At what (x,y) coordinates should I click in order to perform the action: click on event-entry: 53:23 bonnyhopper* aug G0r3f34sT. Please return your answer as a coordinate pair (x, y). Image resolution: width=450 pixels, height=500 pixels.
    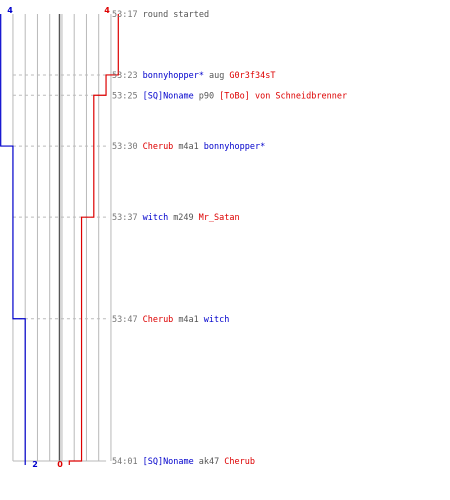
    Looking at the image, I should click on (193, 76).